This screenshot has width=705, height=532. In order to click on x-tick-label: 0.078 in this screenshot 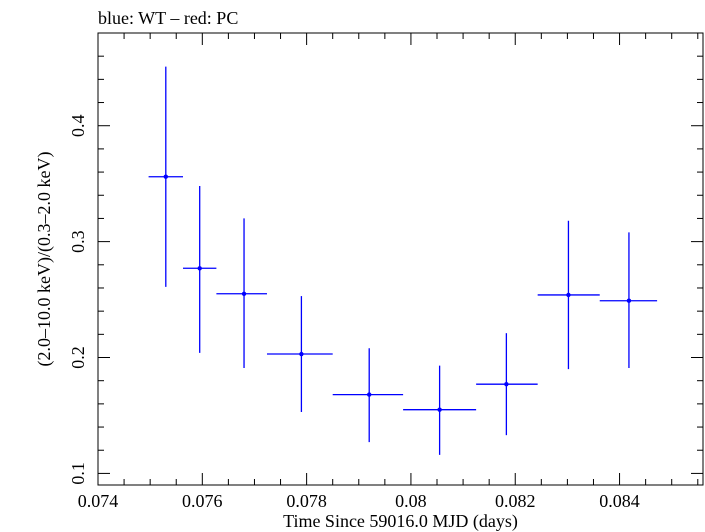, I will do `click(306, 501)`.